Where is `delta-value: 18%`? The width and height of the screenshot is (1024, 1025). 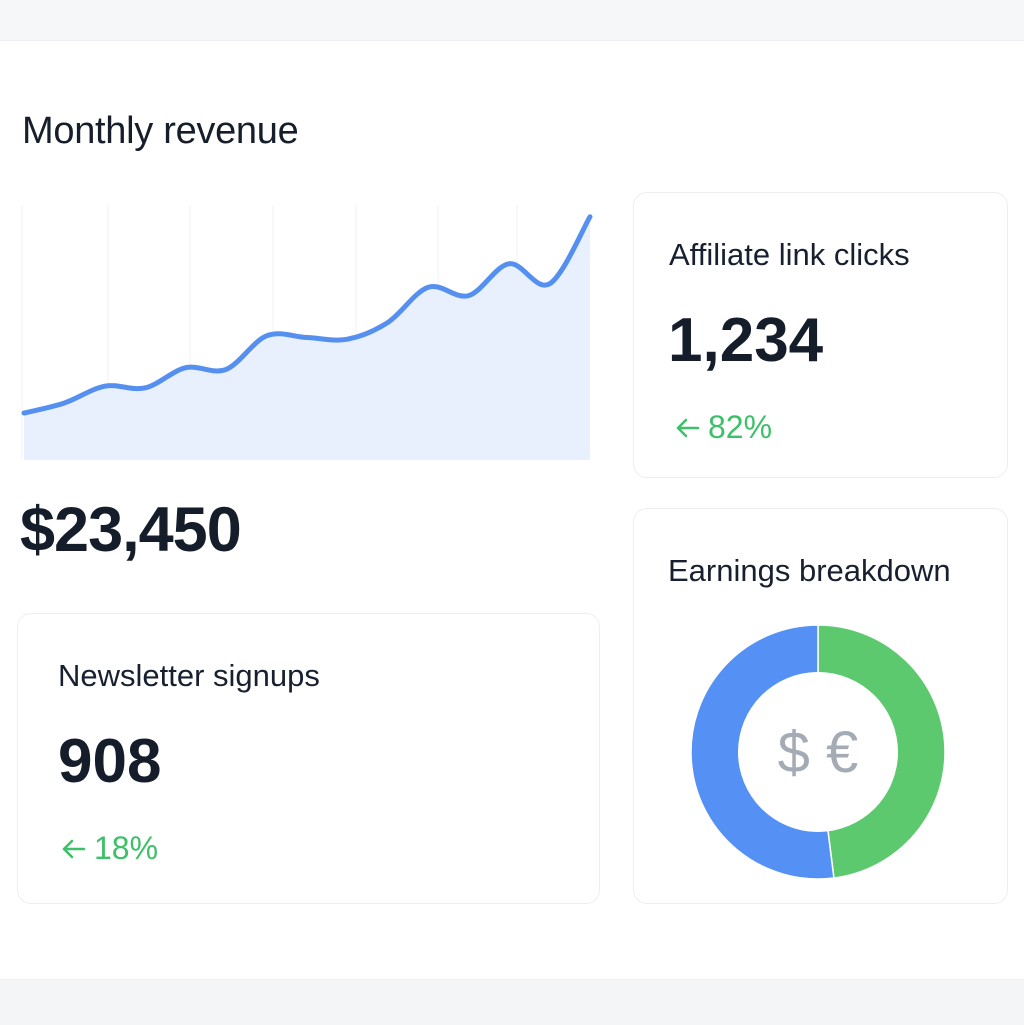 delta-value: 18% is located at coordinates (126, 848).